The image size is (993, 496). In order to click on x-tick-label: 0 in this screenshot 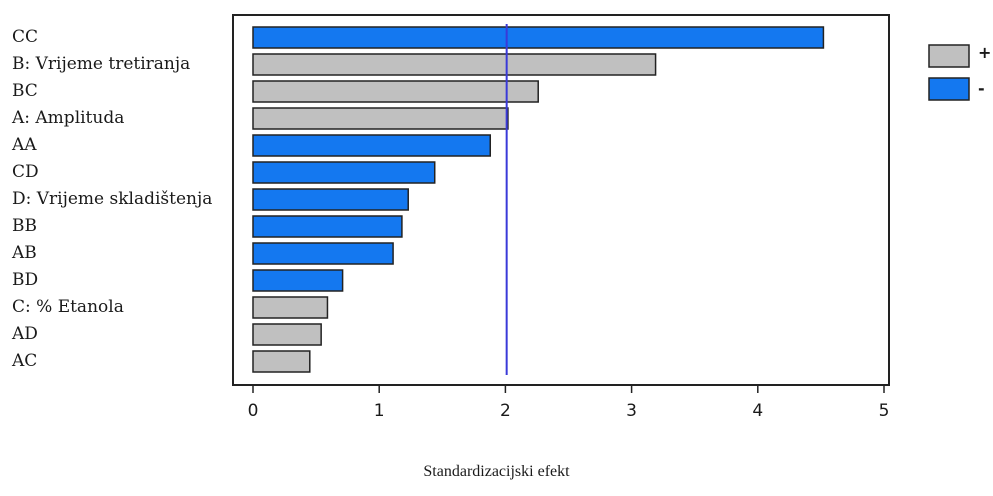, I will do `click(253, 411)`.